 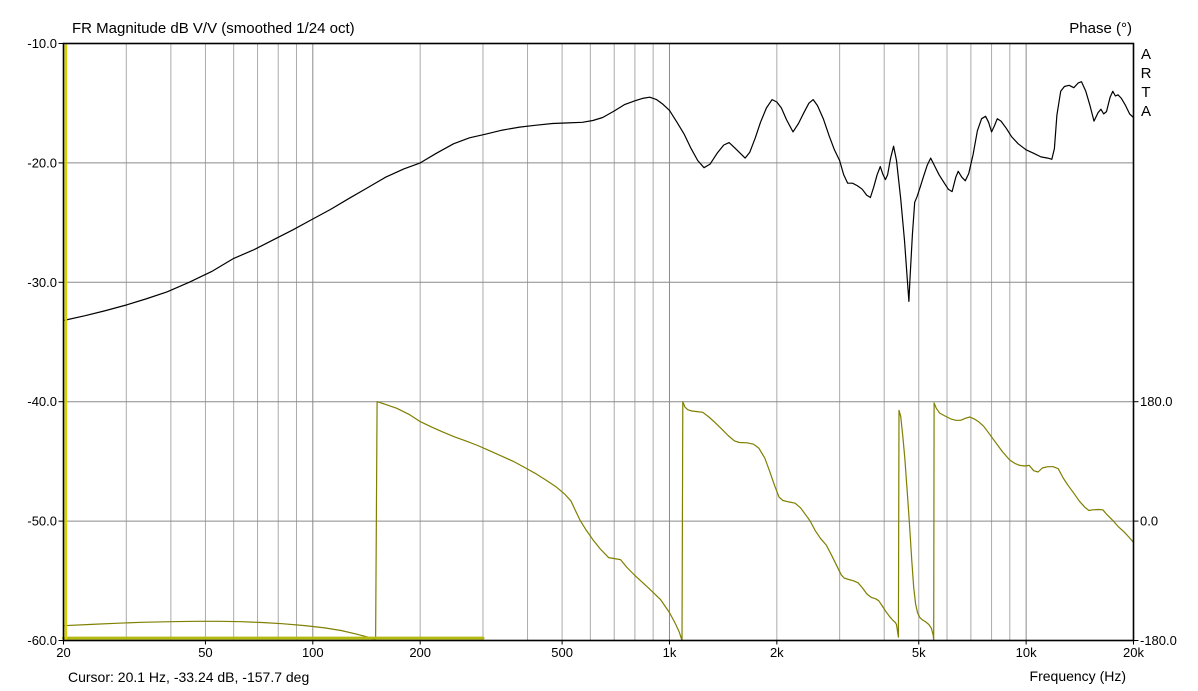 What do you see at coordinates (562, 652) in the screenshot?
I see `freq-tick-label: 500` at bounding box center [562, 652].